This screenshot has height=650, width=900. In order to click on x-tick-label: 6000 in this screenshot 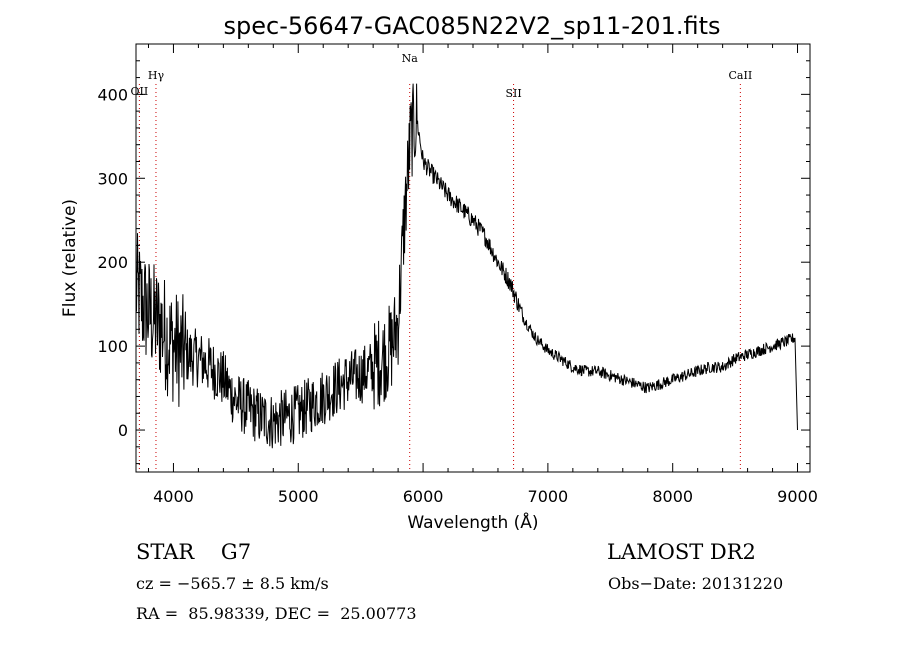, I will do `click(423, 496)`.